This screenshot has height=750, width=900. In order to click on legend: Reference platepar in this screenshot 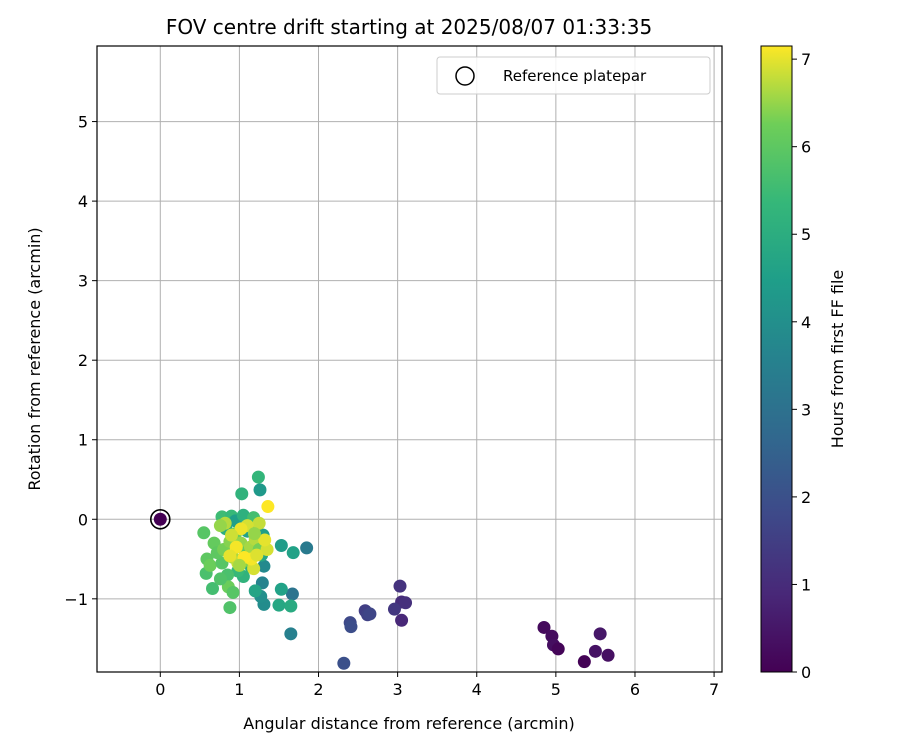, I will do `click(573, 75)`.